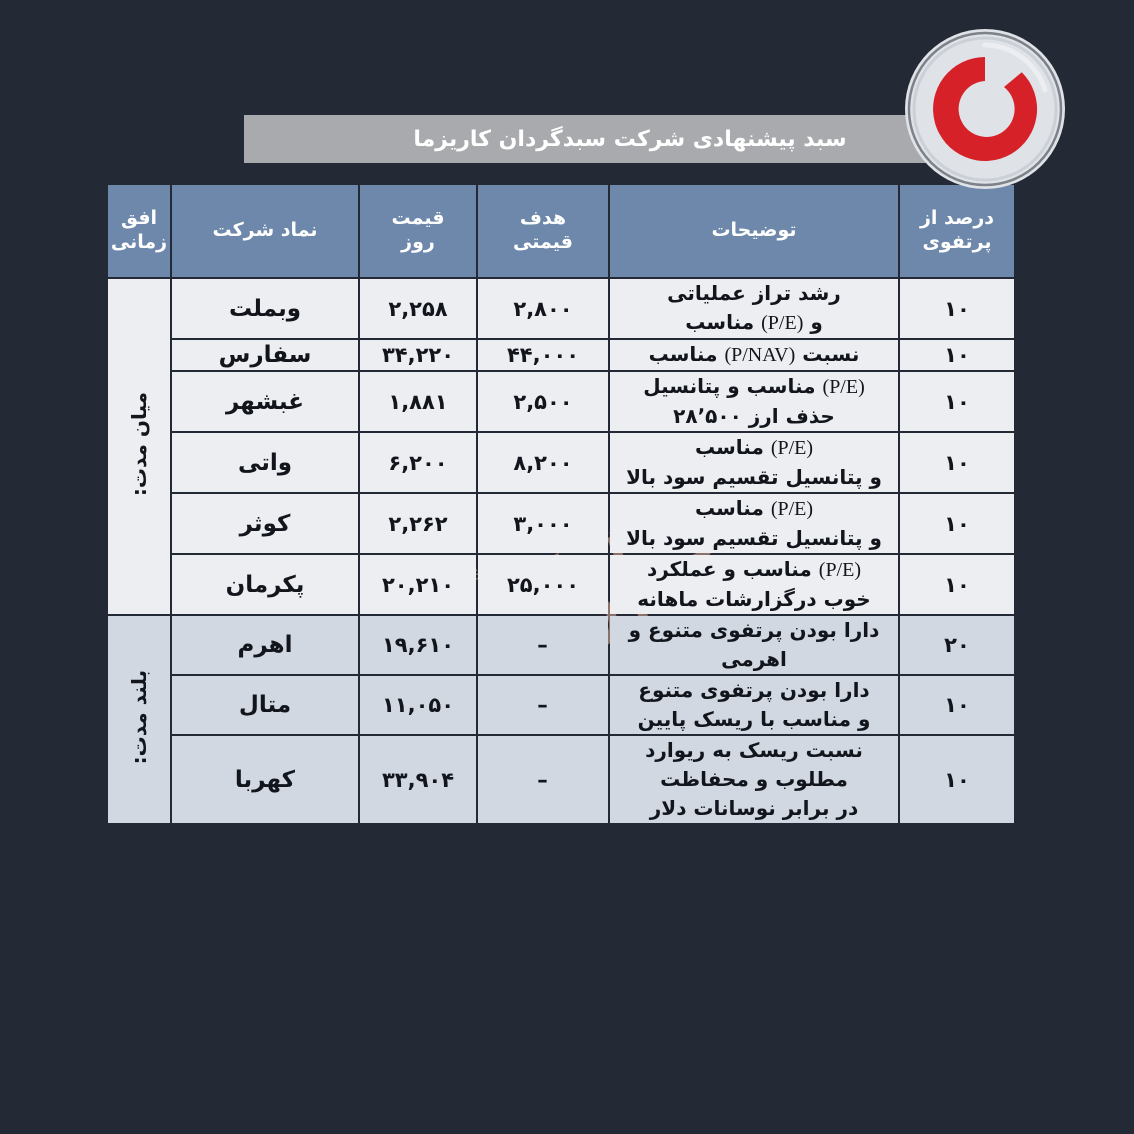  What do you see at coordinates (139, 242) in the screenshot?
I see `col-header-horizon-l2: زمانی` at bounding box center [139, 242].